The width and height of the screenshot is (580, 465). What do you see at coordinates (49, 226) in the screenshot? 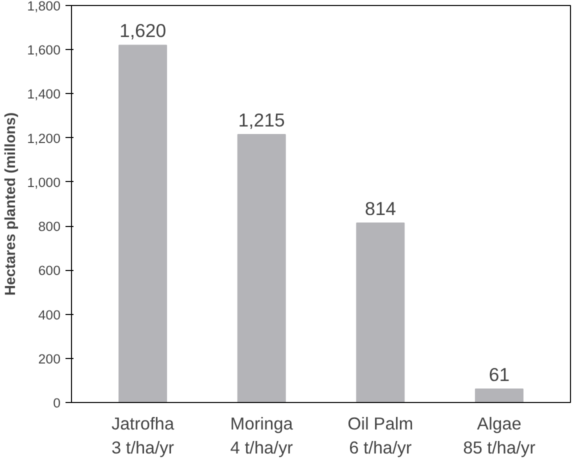
I see `y-tick-label: 800` at bounding box center [49, 226].